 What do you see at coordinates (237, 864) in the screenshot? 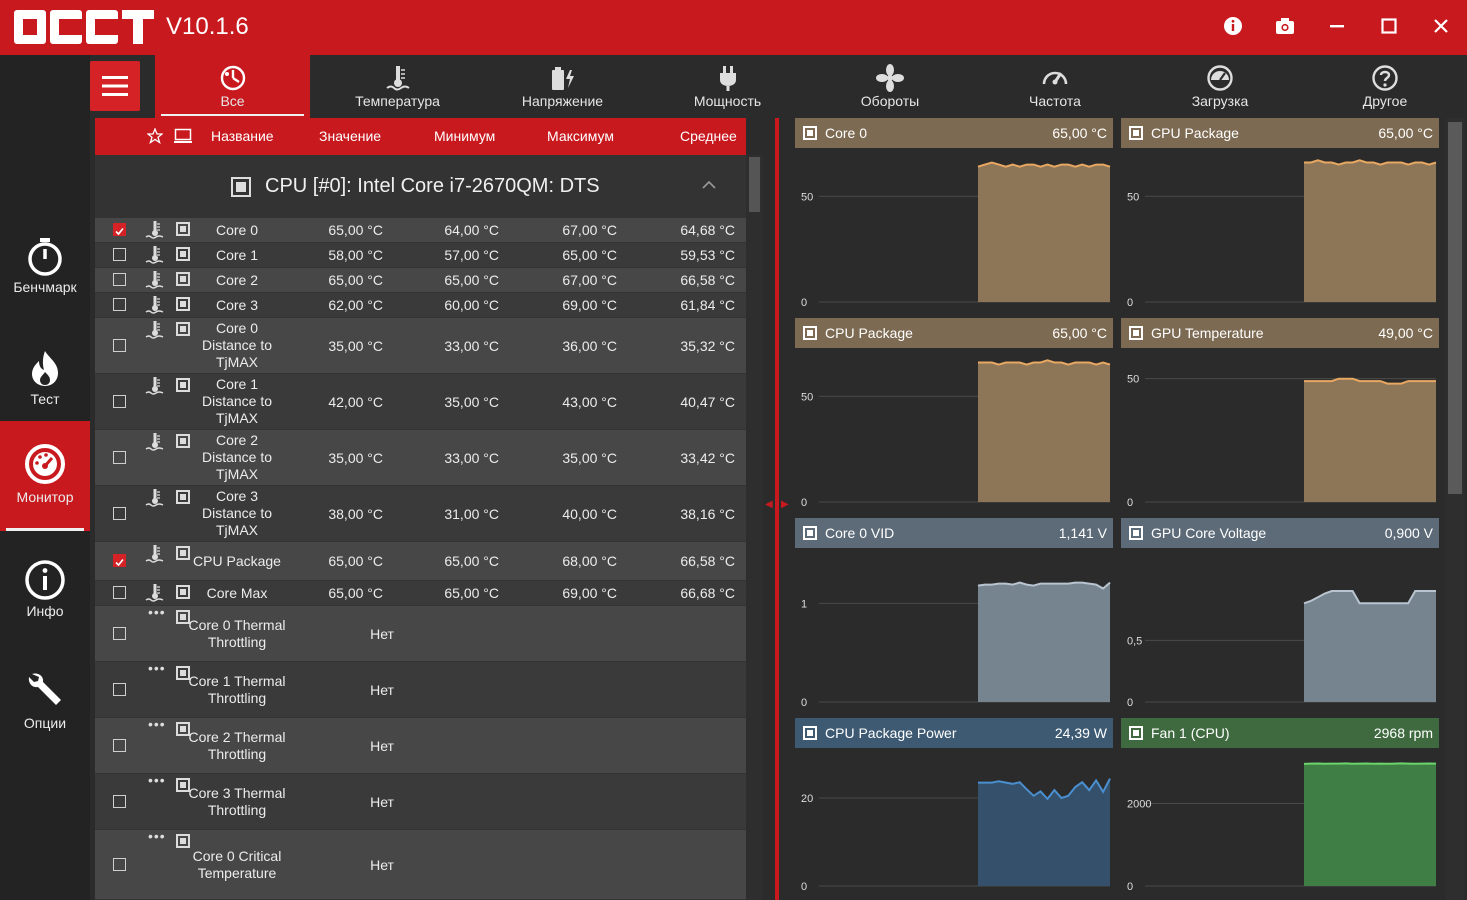
I see `sensor-name: Core 0 Critical Temperature` at bounding box center [237, 864].